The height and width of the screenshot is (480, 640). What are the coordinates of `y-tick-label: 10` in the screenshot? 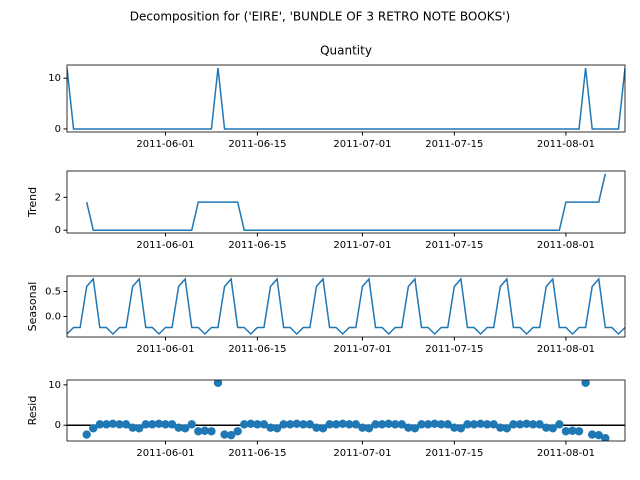 It's located at (54, 78).